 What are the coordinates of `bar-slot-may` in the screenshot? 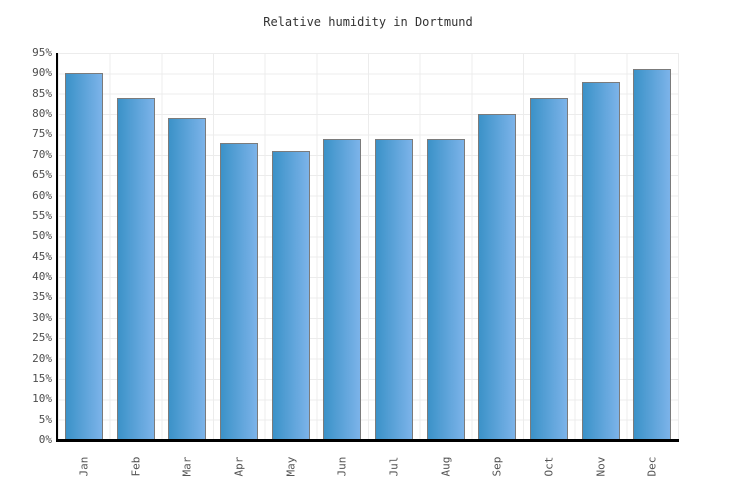 It's located at (291, 246).